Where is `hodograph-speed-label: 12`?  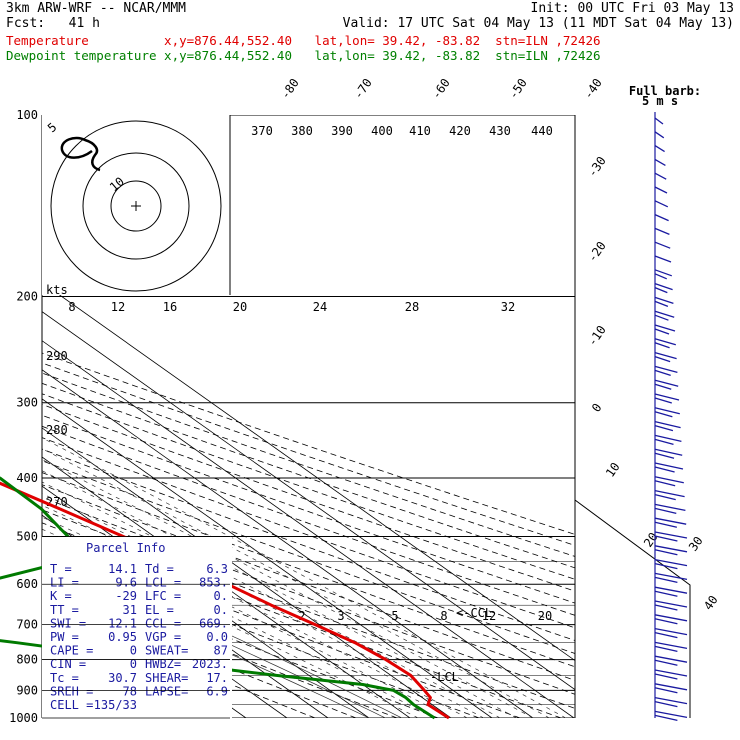 hodograph-speed-label: 12 is located at coordinates (118, 307).